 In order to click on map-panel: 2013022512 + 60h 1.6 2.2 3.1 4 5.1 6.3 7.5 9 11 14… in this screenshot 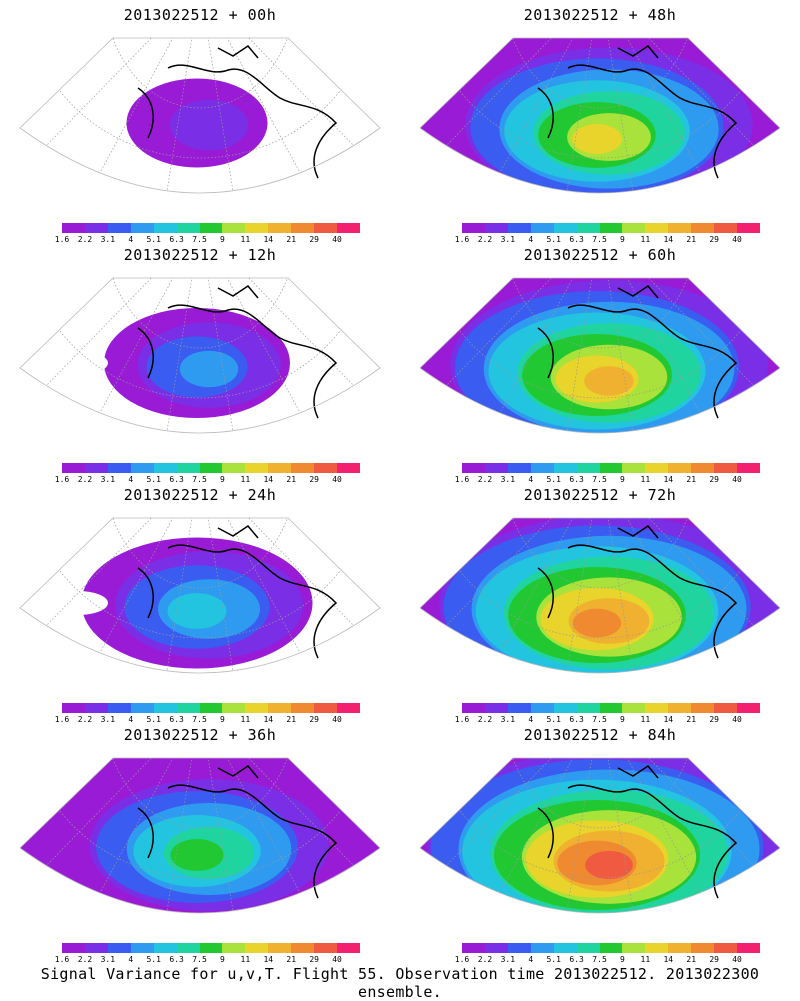, I will do `click(600, 365)`.